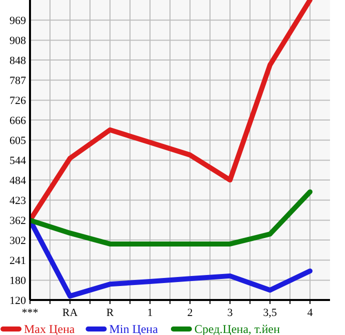 The height and width of the screenshot is (335, 345). Describe the element at coordinates (18, 101) in the screenshot. I see `y-tick-label: 726` at that location.